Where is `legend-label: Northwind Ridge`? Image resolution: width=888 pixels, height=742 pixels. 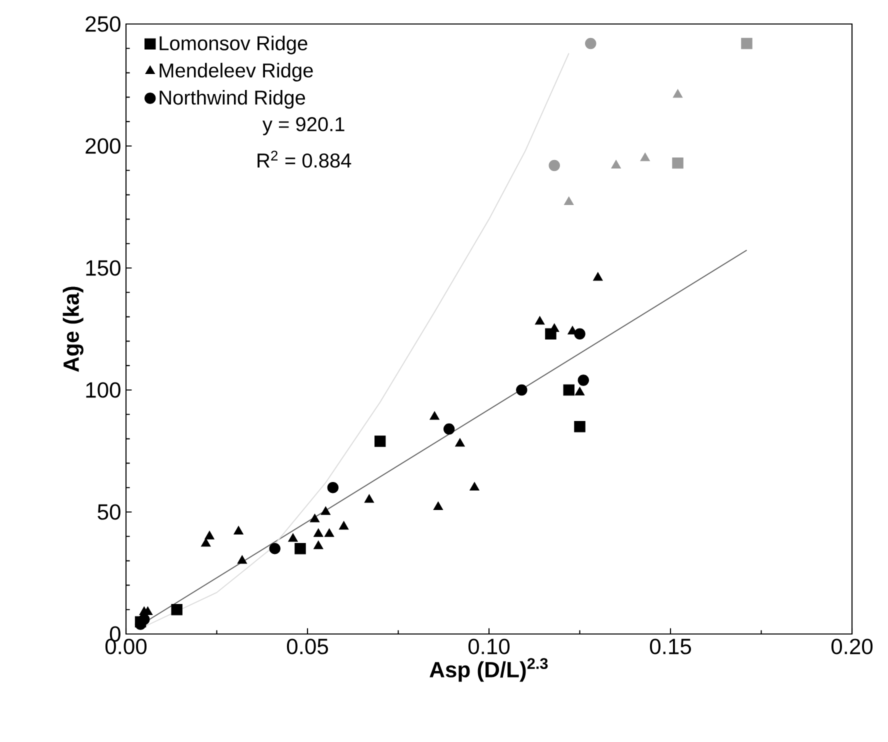
legend-label: Northwind Ridge is located at coordinates (233, 99).